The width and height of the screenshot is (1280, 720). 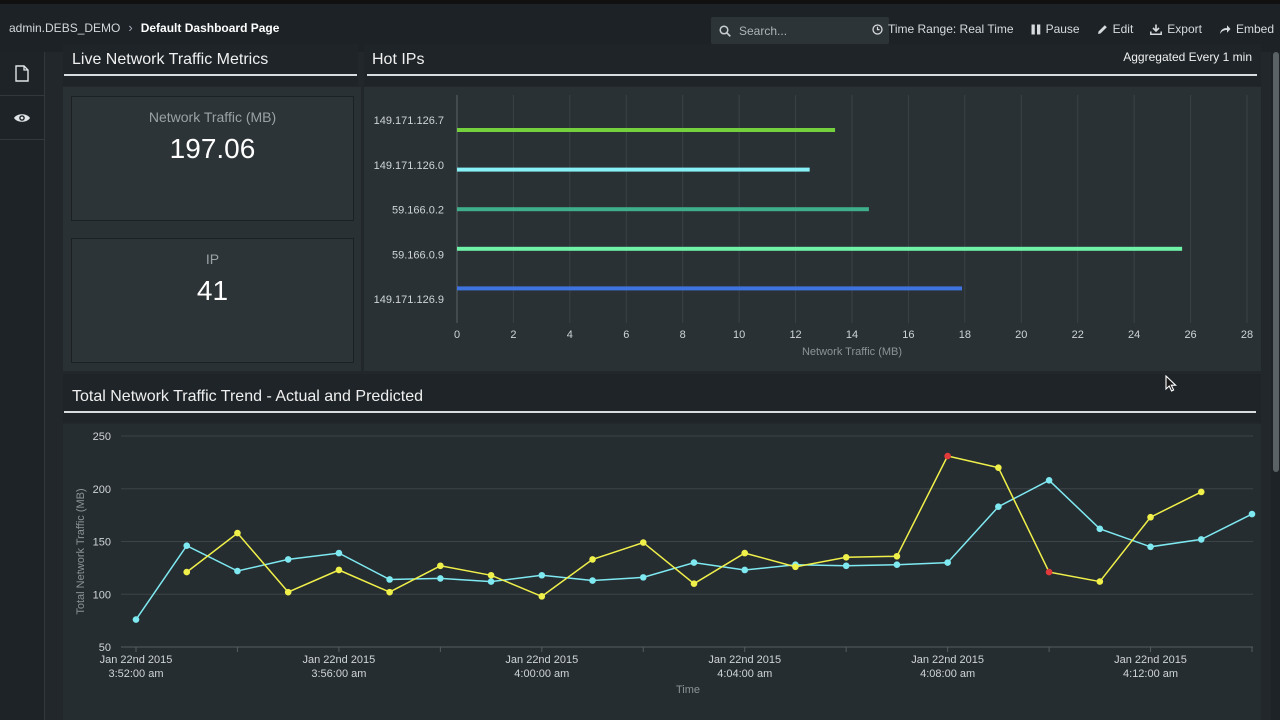 I want to click on hot-ips-x-tick: 22, so click(x=1078, y=335).